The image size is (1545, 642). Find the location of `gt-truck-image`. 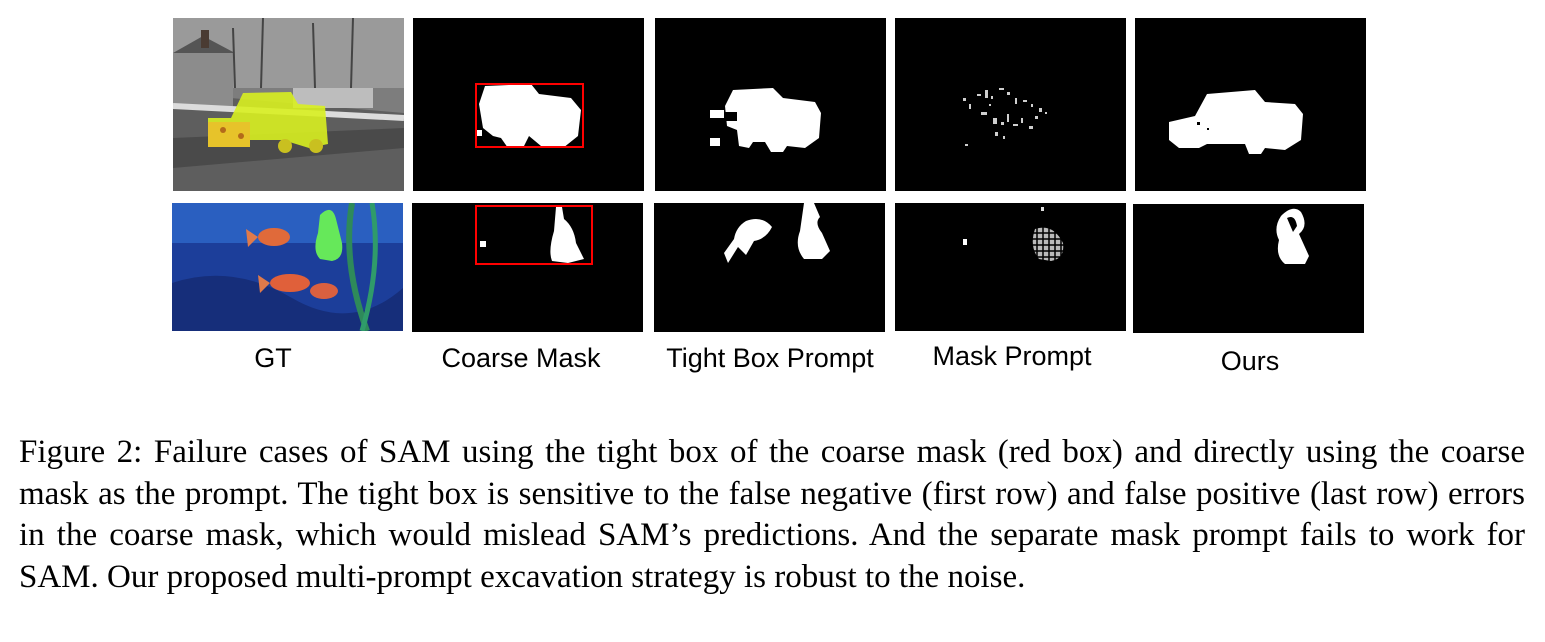

gt-truck-image is located at coordinates (288, 104).